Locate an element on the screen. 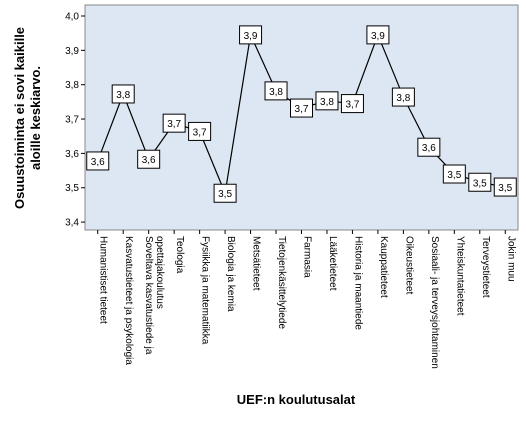  y-tick-label: 3,8 is located at coordinates (72, 85).